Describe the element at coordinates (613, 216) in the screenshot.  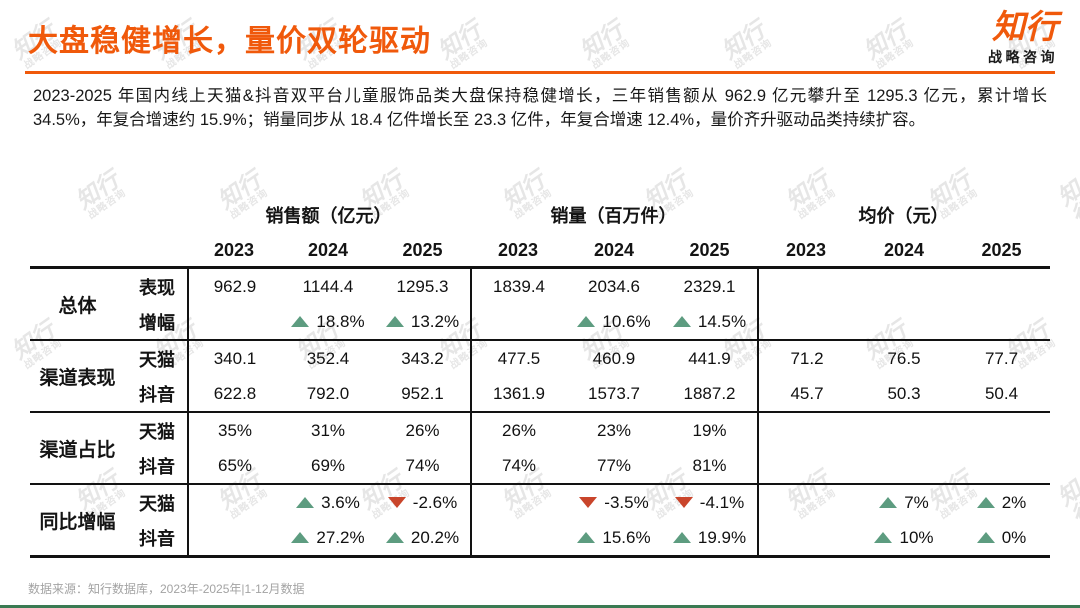
I see `column-group-title: 销量（百万件）` at that location.